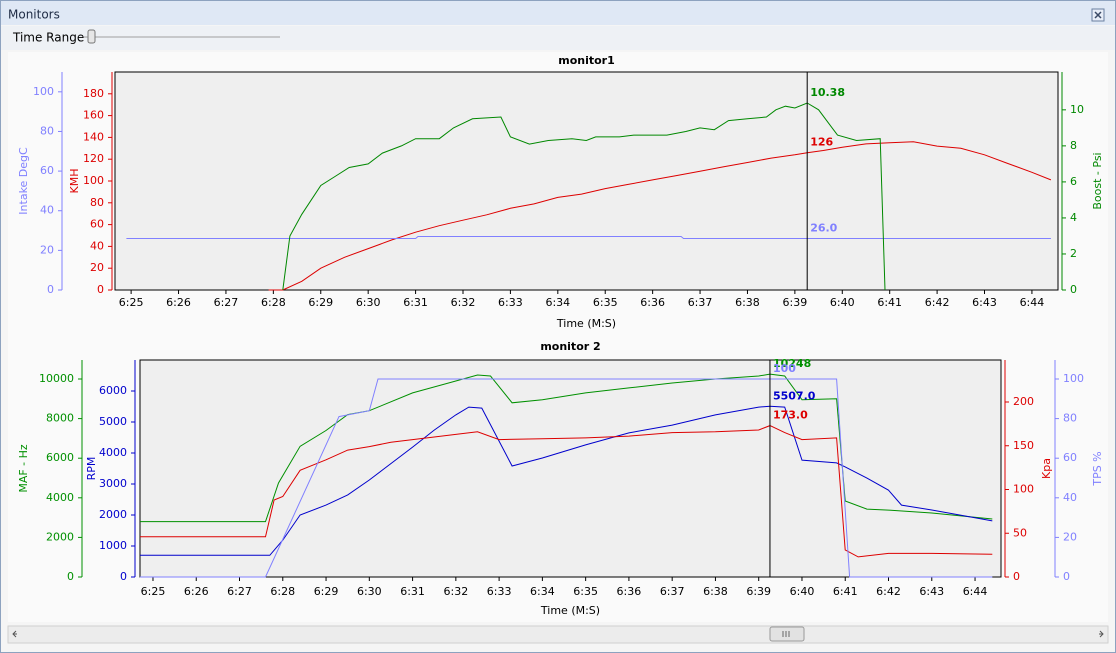 The width and height of the screenshot is (1116, 653). Describe the element at coordinates (91, 36) in the screenshot. I see `slider-thumb` at that location.